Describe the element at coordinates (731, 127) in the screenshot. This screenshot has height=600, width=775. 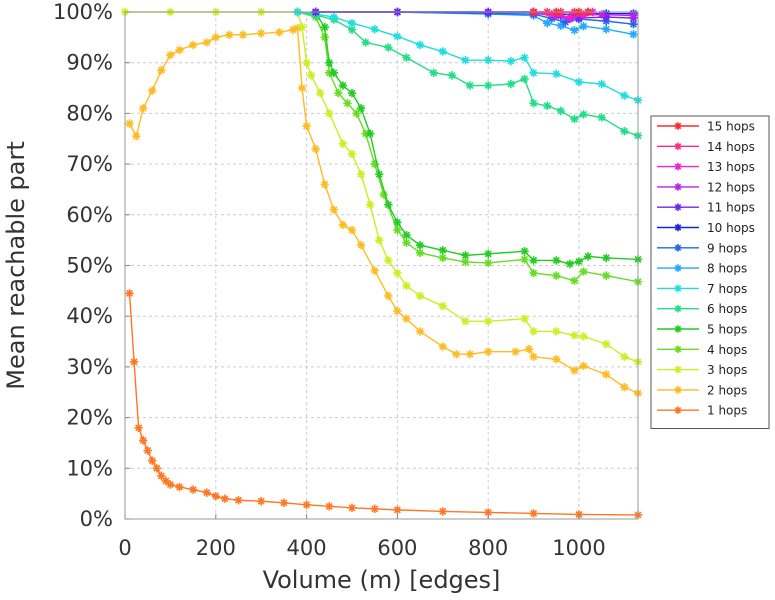
I see `legend-label: 15 hops` at that location.